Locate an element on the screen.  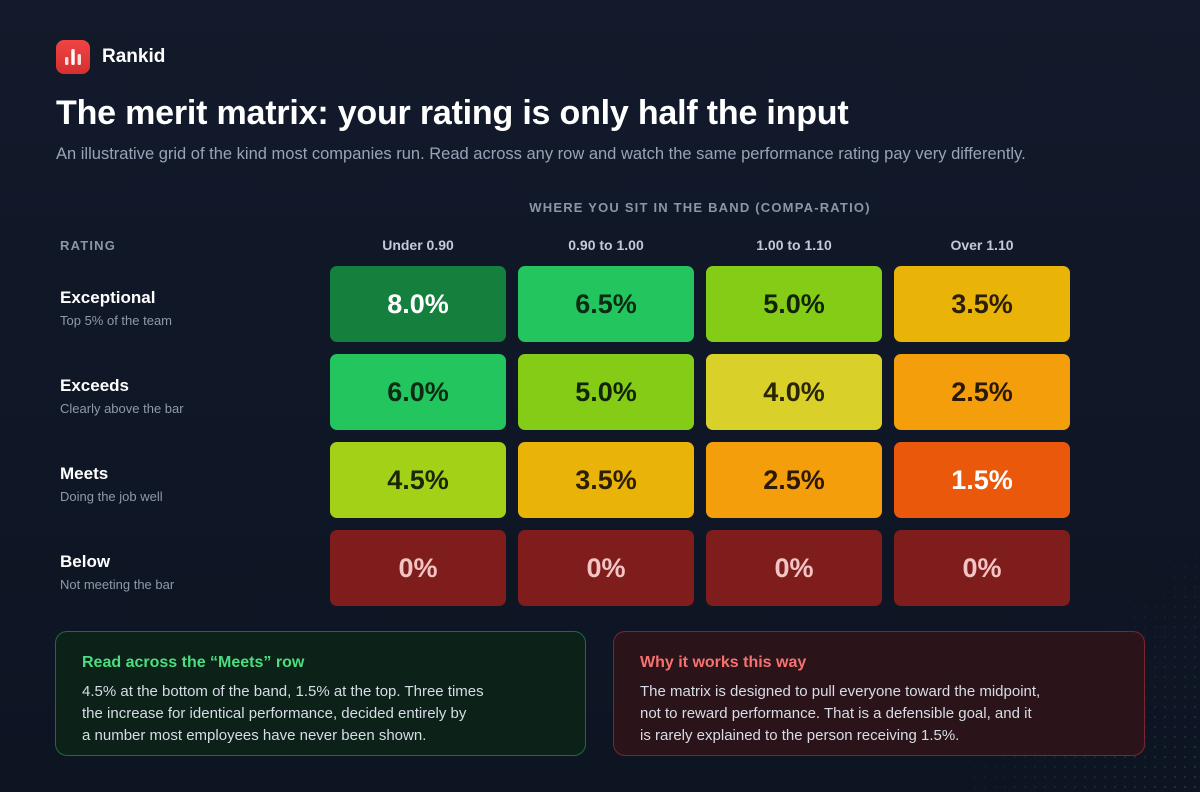
matrix-cell-exceeds-0-90-to-1-00: 5.0% is located at coordinates (606, 392).